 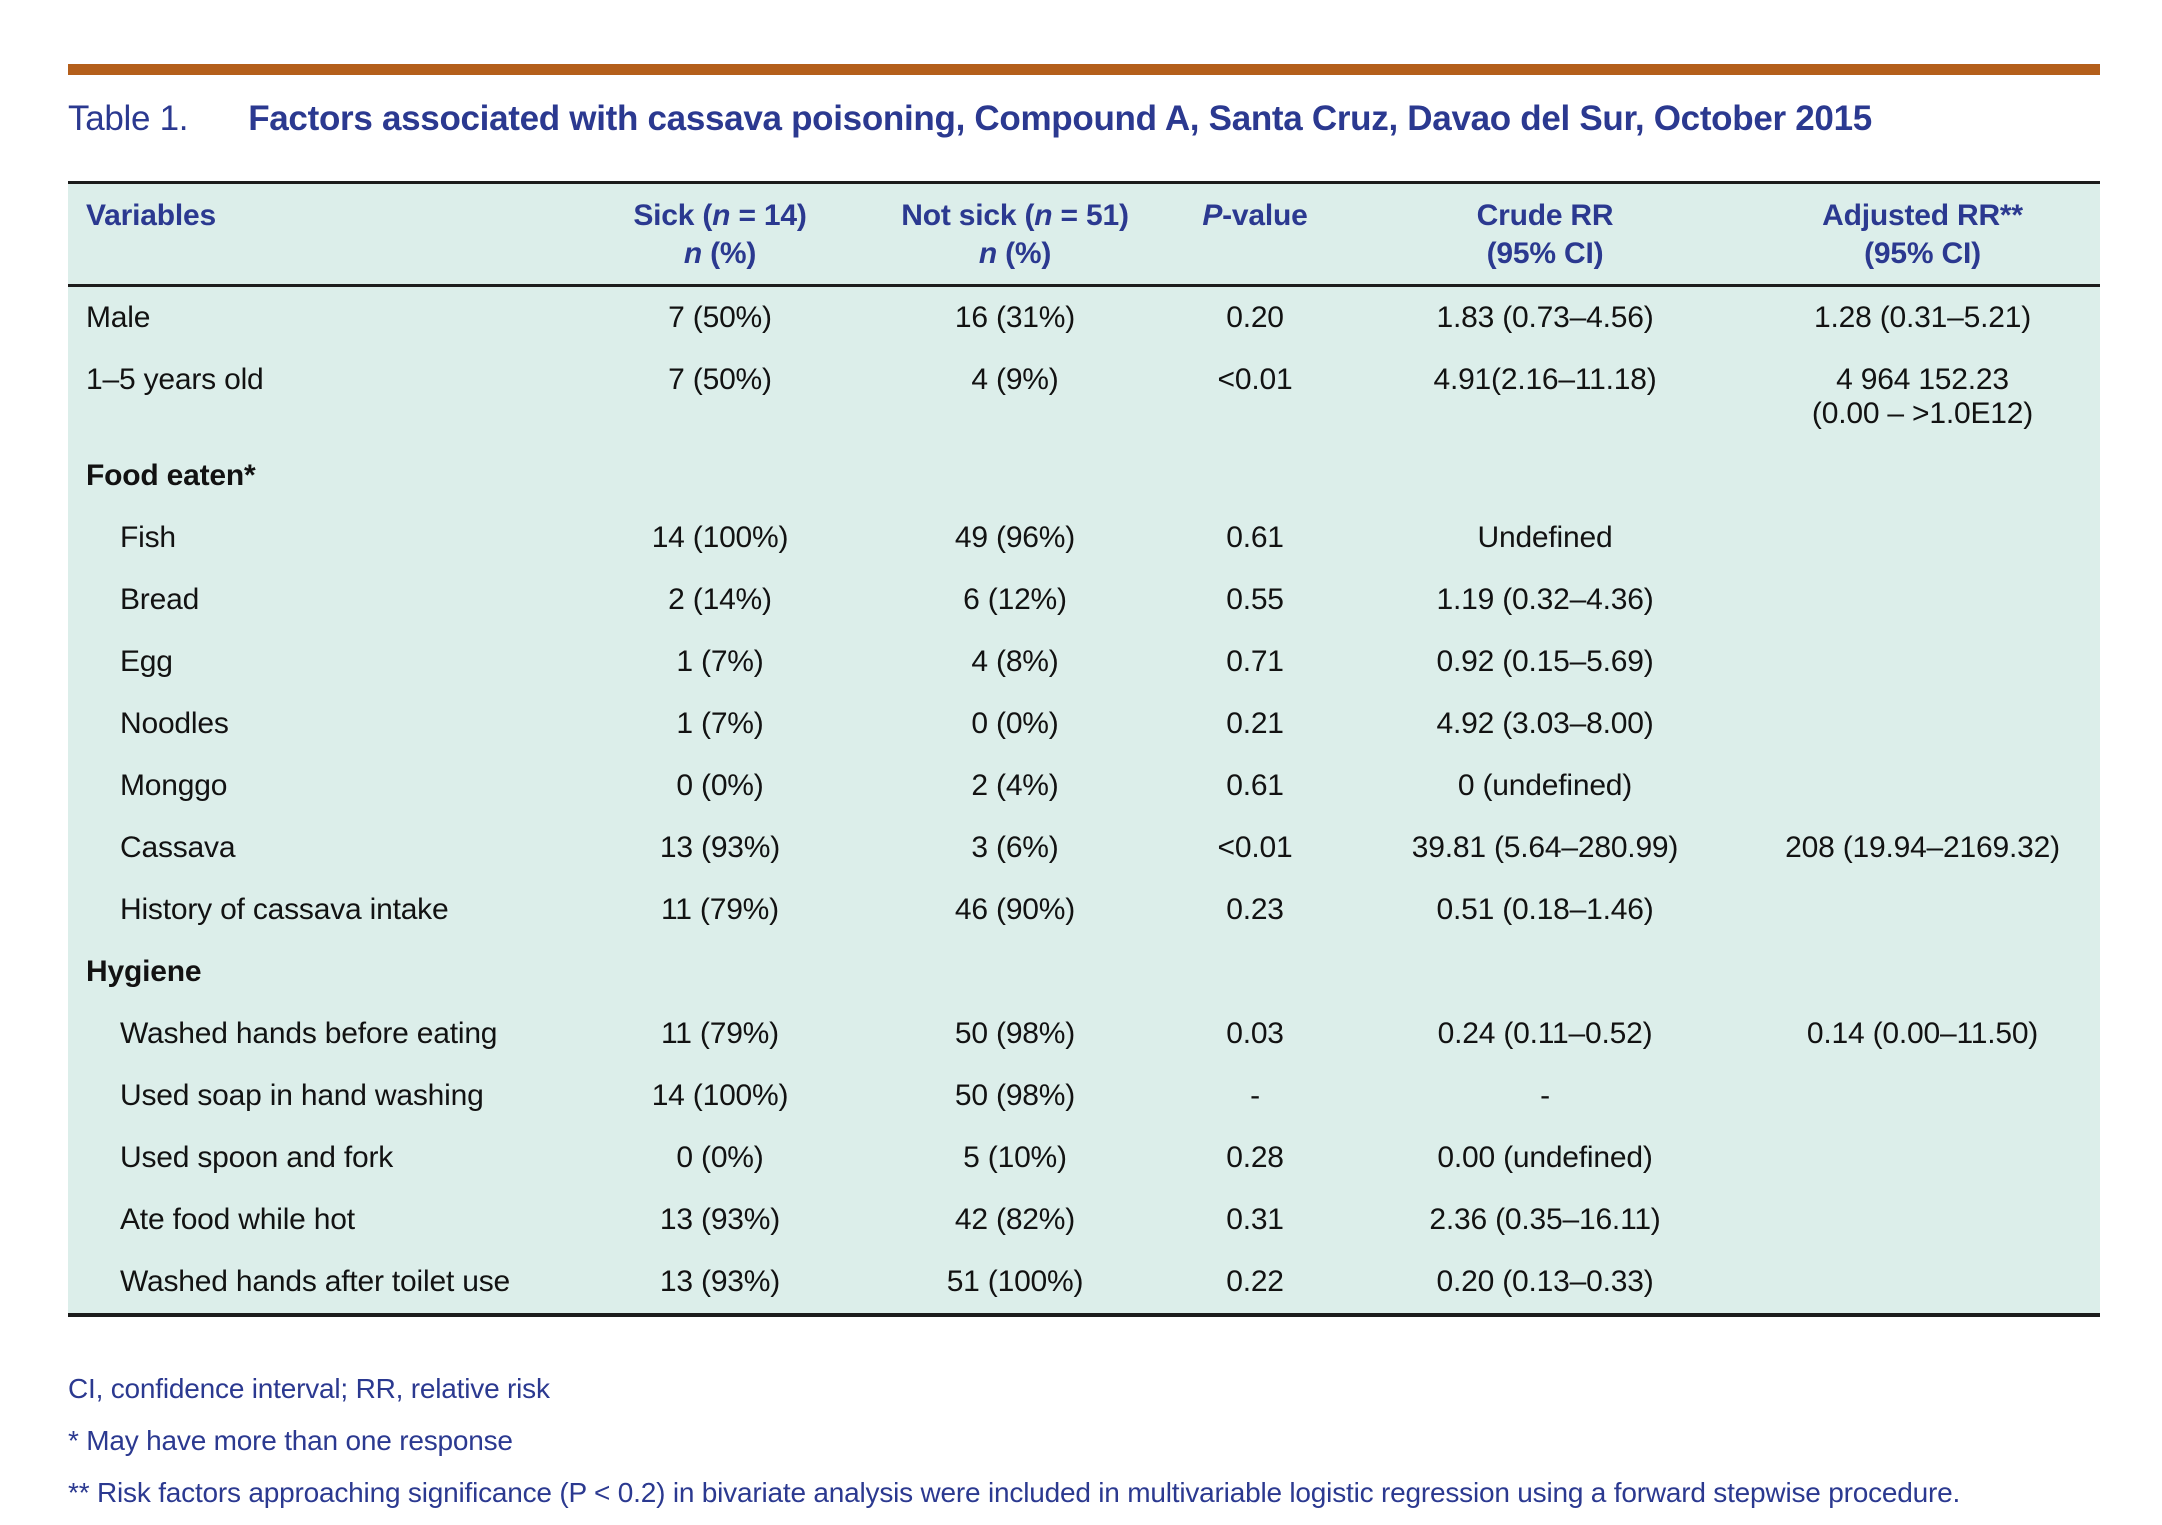 I want to click on row-label: Ate food while hot, so click(x=237, y=1219).